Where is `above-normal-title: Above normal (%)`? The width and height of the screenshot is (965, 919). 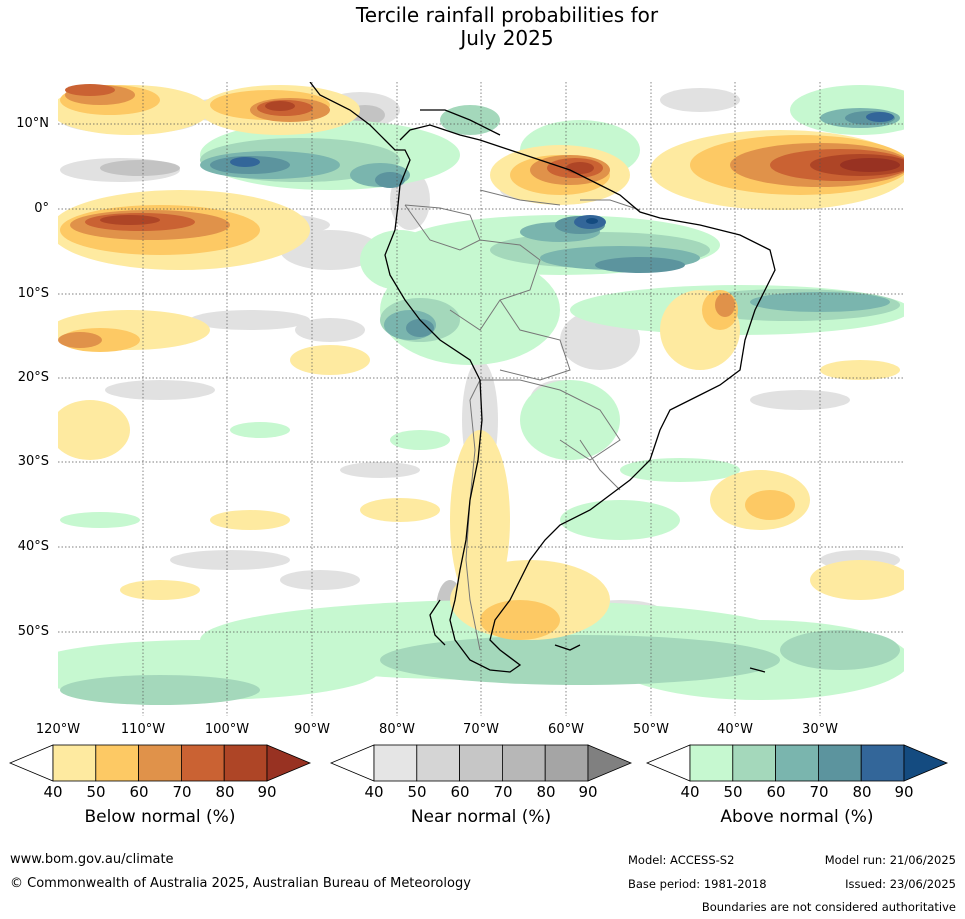 above-normal-title: Above normal (%) is located at coordinates (797, 817).